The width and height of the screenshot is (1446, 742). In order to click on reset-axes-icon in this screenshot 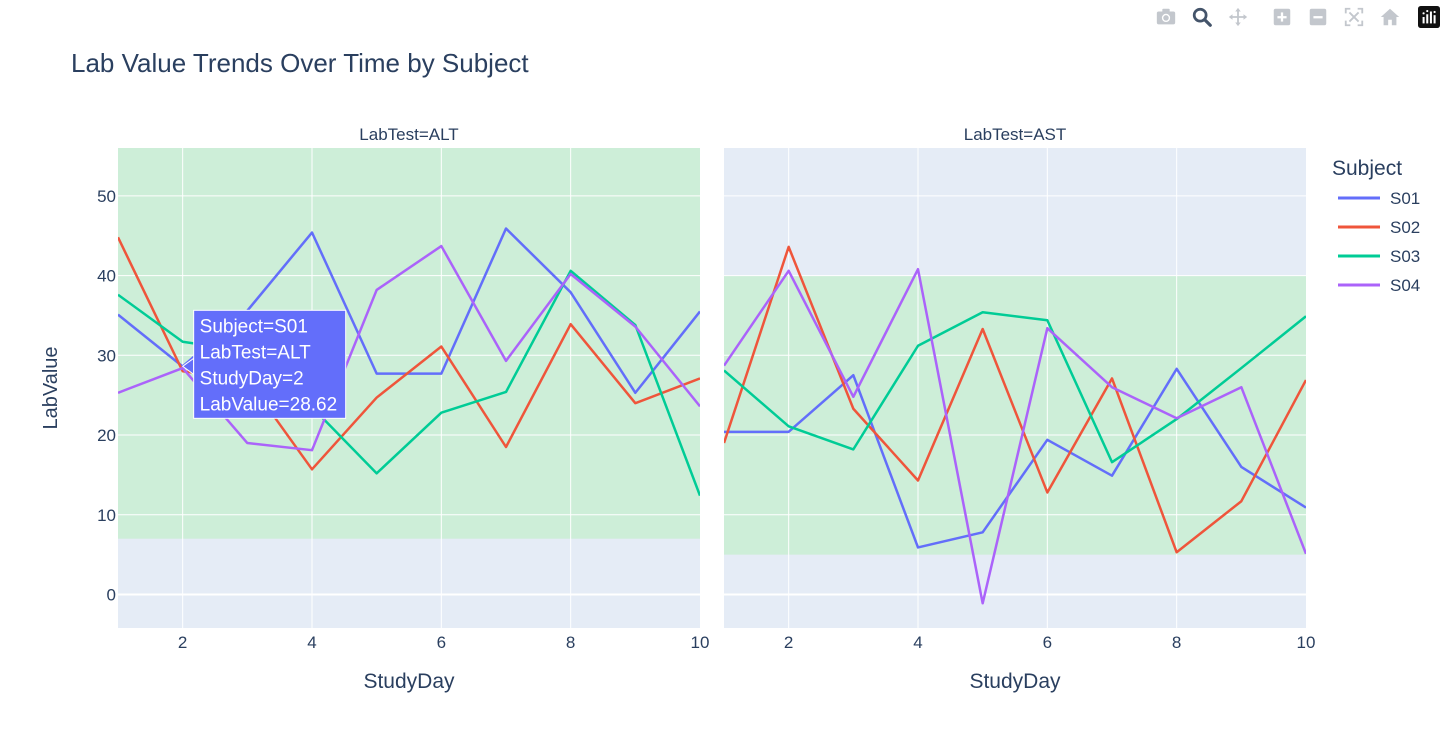, I will do `click(1390, 17)`.